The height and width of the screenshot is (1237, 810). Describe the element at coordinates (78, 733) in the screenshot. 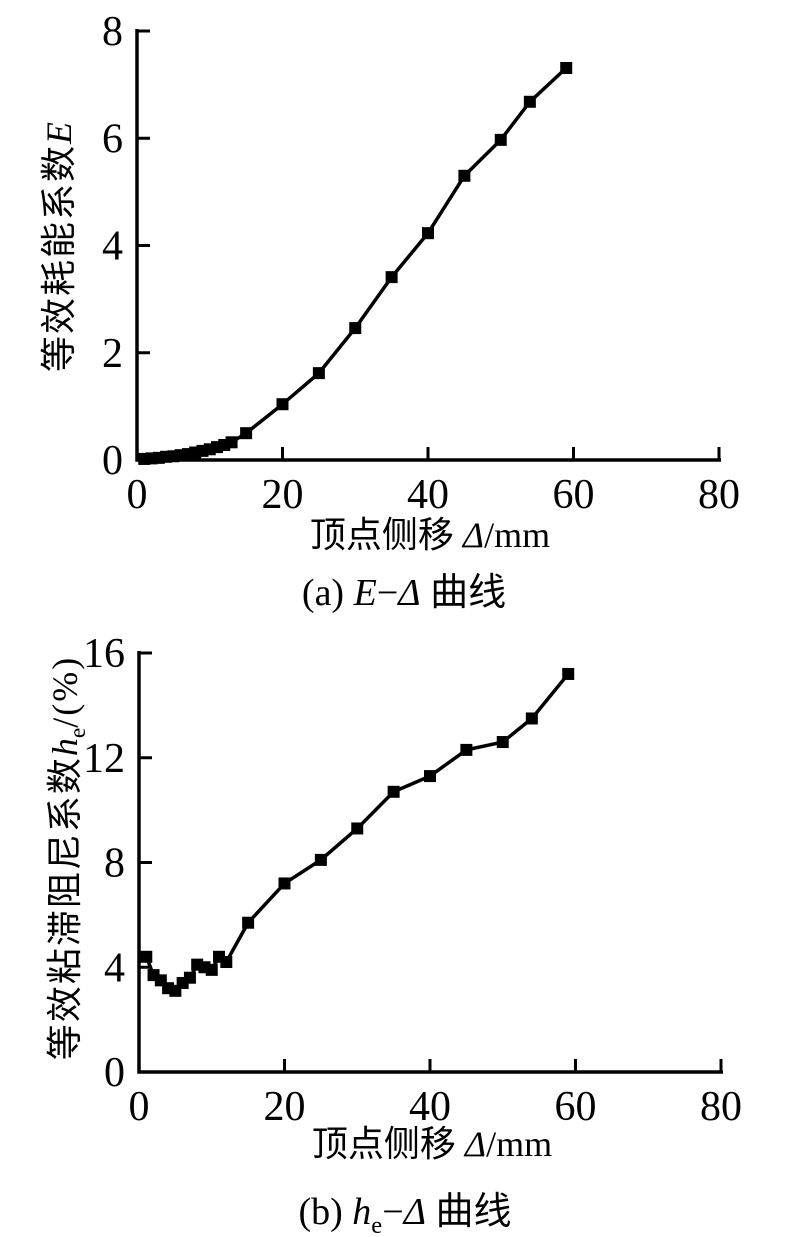

I see `chart-b-y-label-subscript: e` at that location.